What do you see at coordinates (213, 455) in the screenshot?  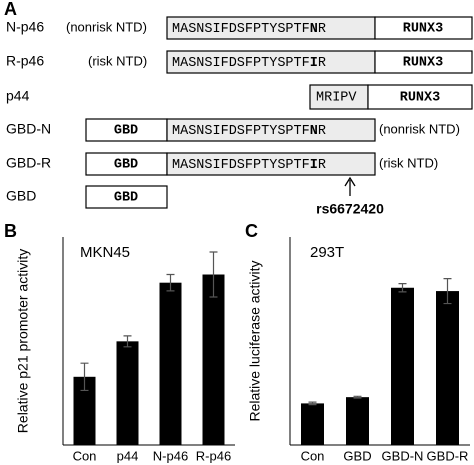 I see `x-tick-label: R-p46` at bounding box center [213, 455].